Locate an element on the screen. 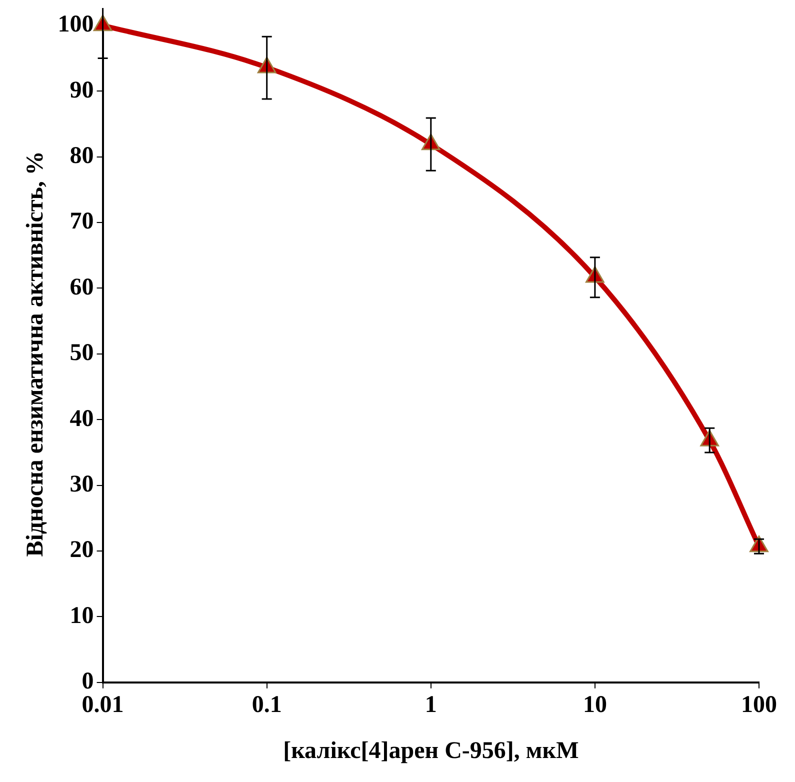  y-tick-label: 10 is located at coordinates (82, 615).